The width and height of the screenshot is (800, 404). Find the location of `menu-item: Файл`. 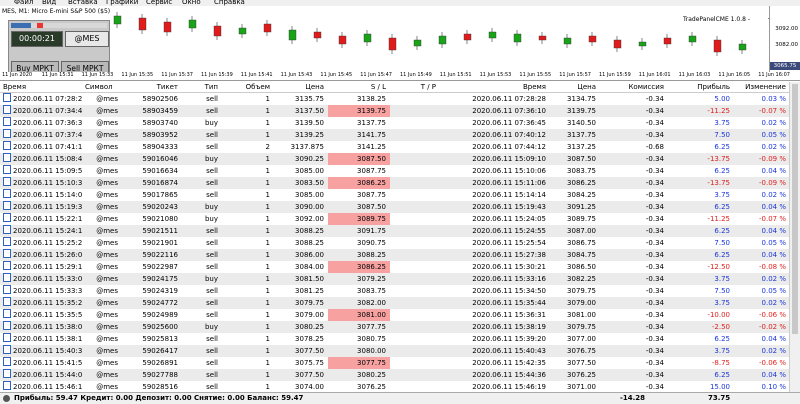

menu-item: Файл is located at coordinates (24, 3).